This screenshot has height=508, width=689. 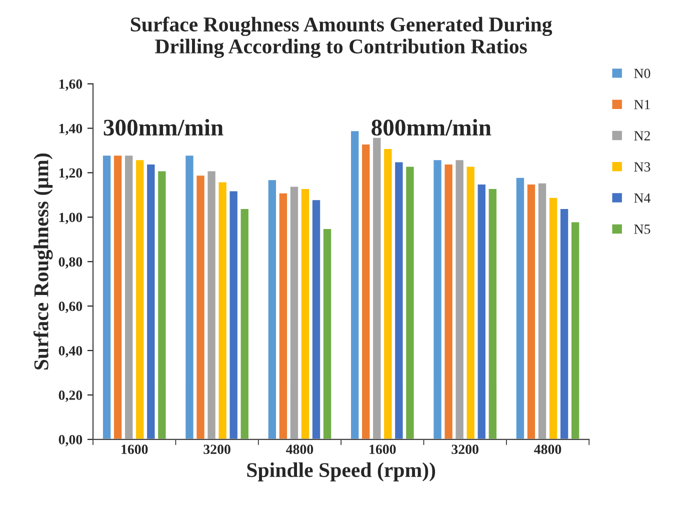 What do you see at coordinates (164, 127) in the screenshot?
I see `annotation: 300mm/min` at bounding box center [164, 127].